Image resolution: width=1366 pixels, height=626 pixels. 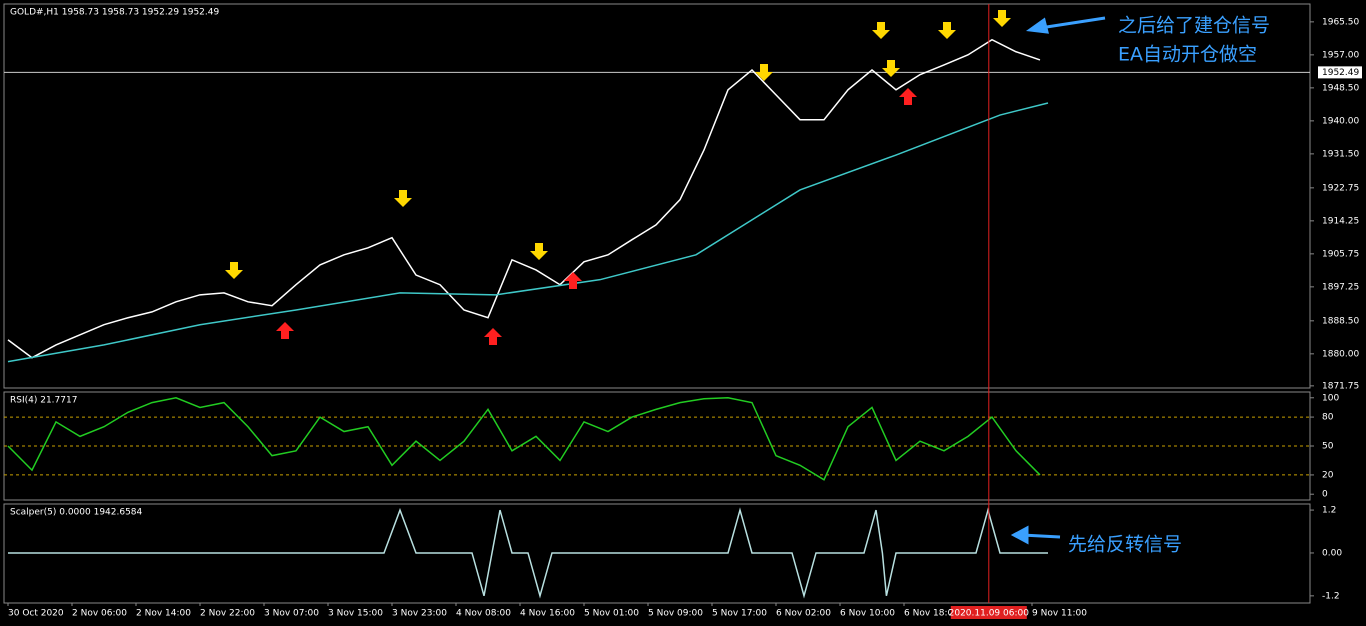 What do you see at coordinates (99, 614) in the screenshot?
I see `x-tick-label: 2 Nov 06:00` at bounding box center [99, 614].